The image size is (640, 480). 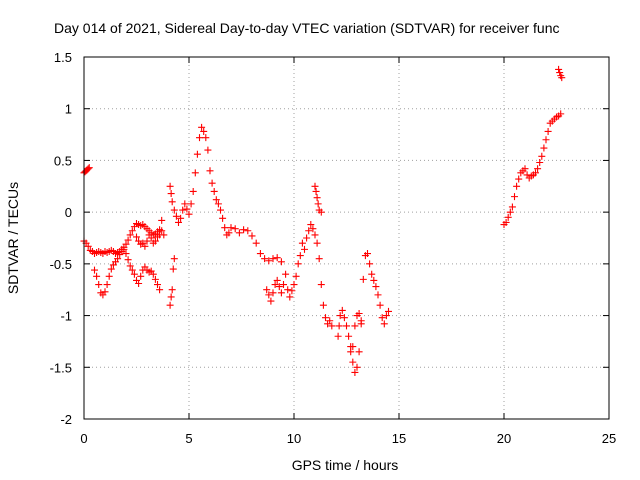 I want to click on x-tick-label: 25, so click(x=609, y=438).